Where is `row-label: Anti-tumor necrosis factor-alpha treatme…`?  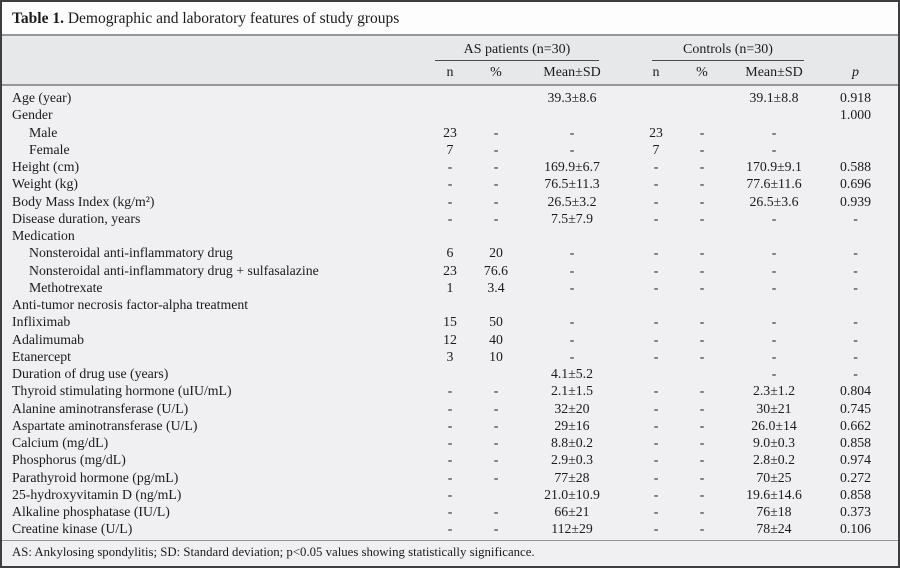
row-label: Anti-tumor necrosis factor-alpha treatme… is located at coordinates (130, 304).